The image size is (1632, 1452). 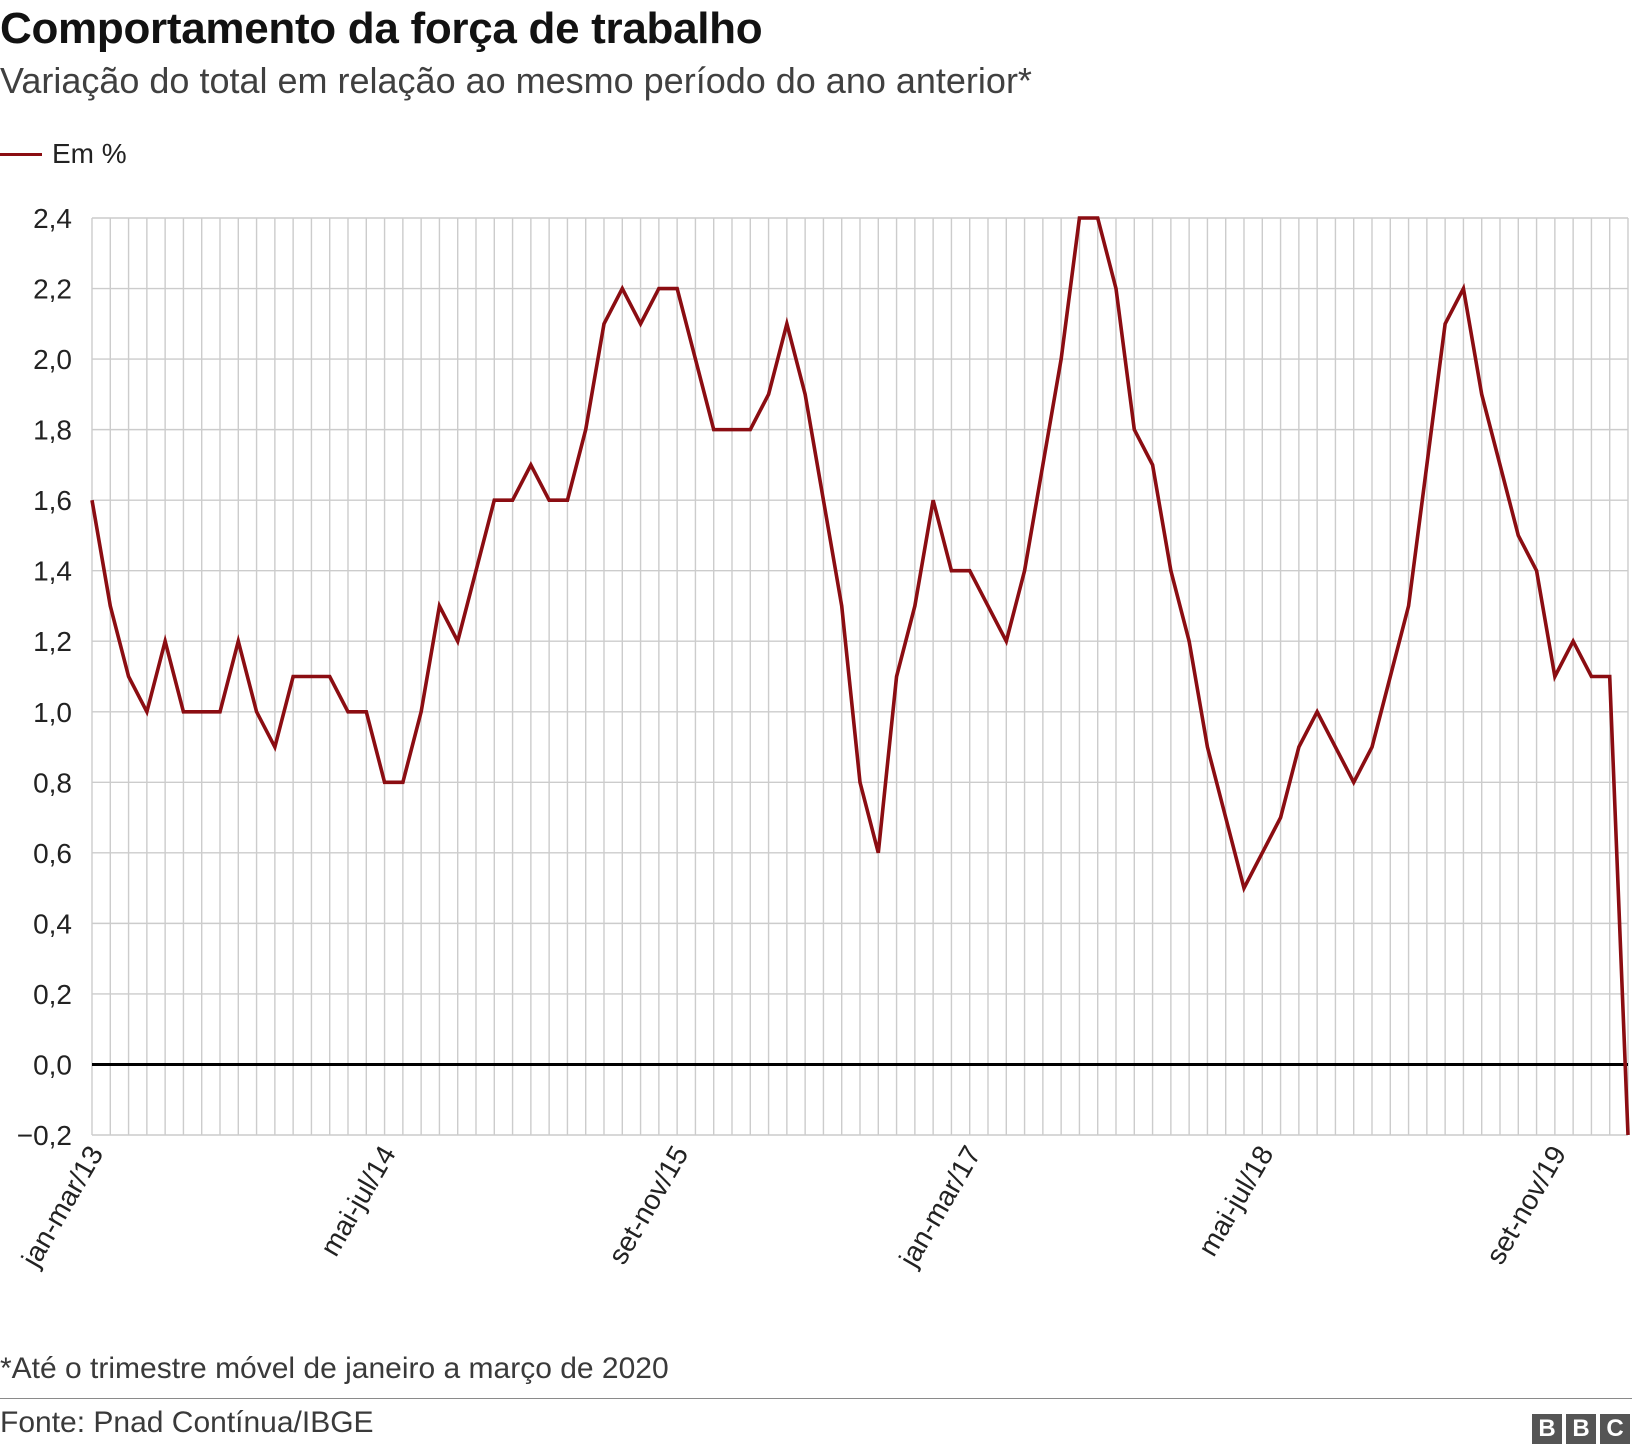 I want to click on legend: Em %, so click(x=63, y=154).